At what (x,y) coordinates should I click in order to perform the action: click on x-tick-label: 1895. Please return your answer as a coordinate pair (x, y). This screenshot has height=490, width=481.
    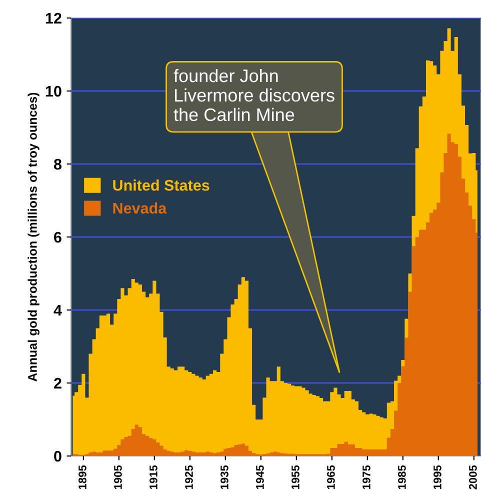
    Looking at the image, I should click on (82, 477).